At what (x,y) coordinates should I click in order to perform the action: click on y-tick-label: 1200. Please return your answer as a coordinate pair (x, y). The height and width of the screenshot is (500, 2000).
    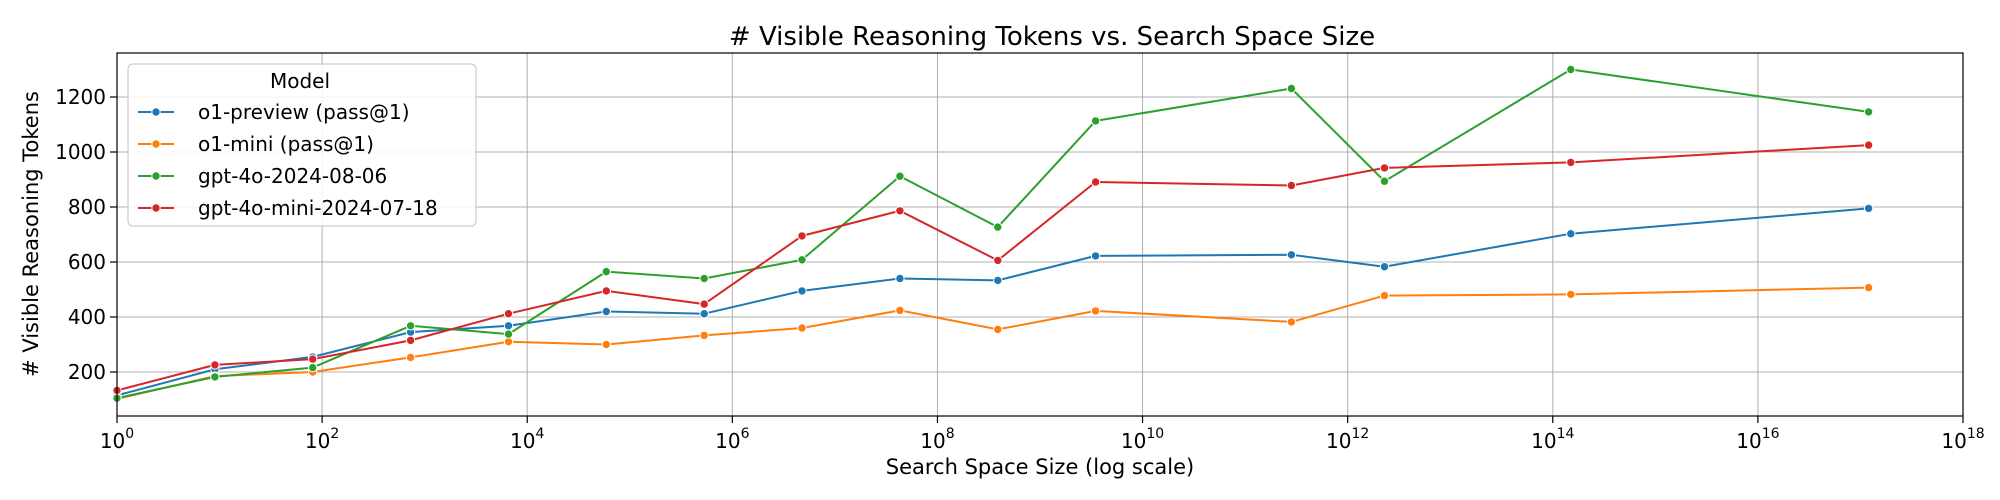
    Looking at the image, I should click on (80, 97).